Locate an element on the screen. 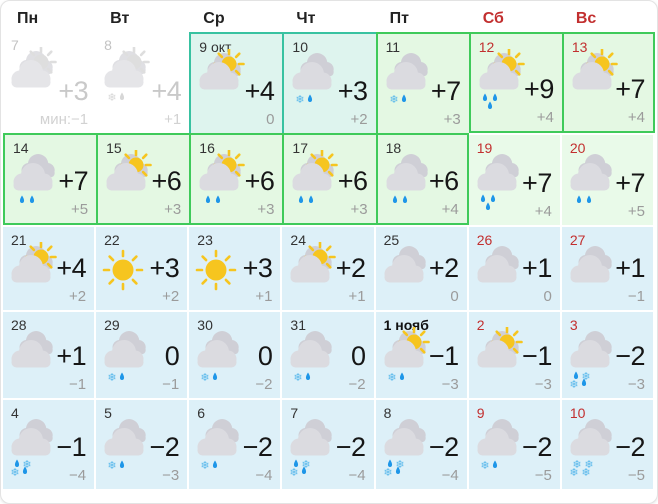 The height and width of the screenshot is (504, 658). day-cell-1-нояб: 1 нояб ❄ −1 −3 is located at coordinates (422, 354).